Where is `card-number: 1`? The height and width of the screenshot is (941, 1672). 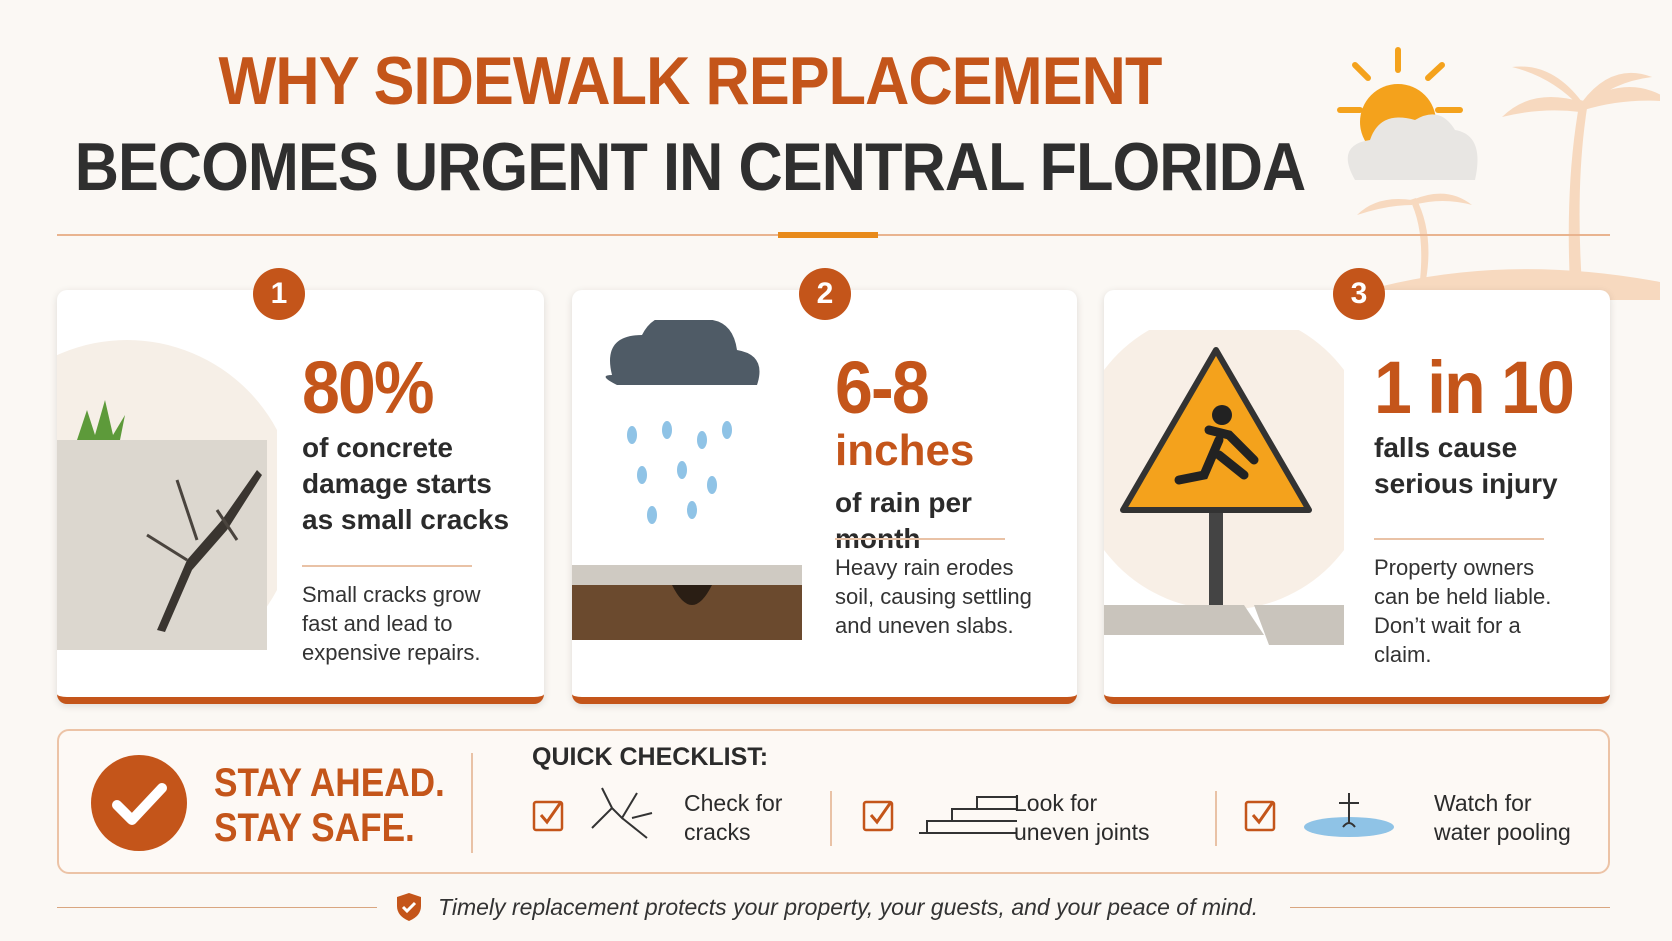
card-number: 1 is located at coordinates (279, 294).